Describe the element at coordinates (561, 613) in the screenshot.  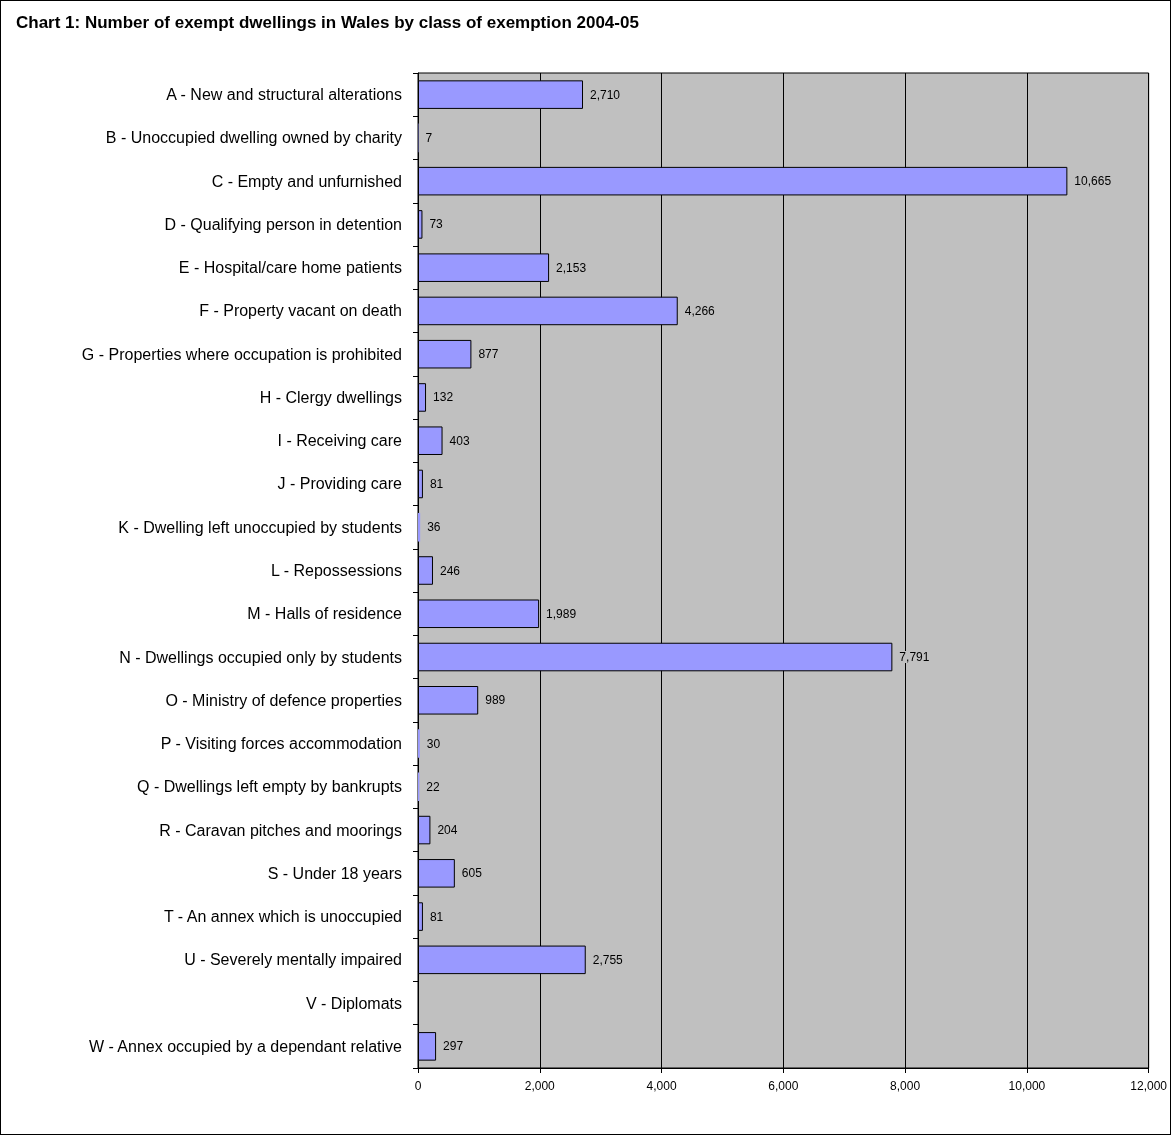
I see `data-label: 1,989` at that location.